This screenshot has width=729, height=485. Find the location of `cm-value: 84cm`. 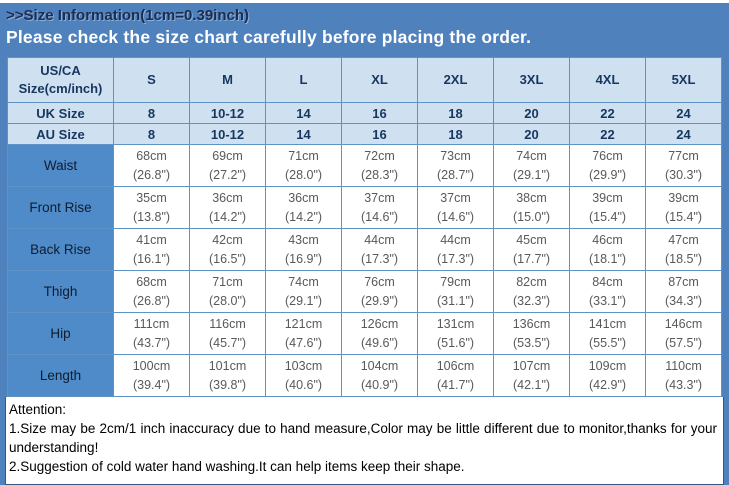

cm-value: 84cm is located at coordinates (607, 281).